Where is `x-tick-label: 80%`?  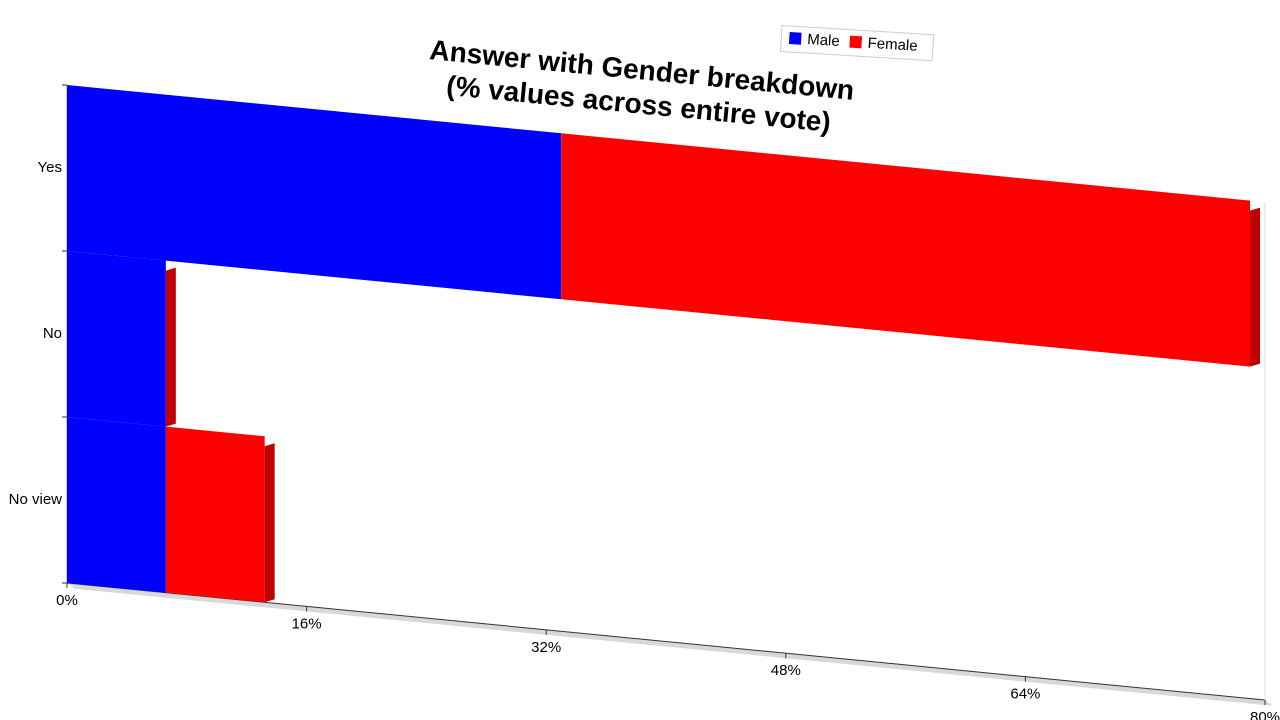 x-tick-label: 80% is located at coordinates (1265, 714).